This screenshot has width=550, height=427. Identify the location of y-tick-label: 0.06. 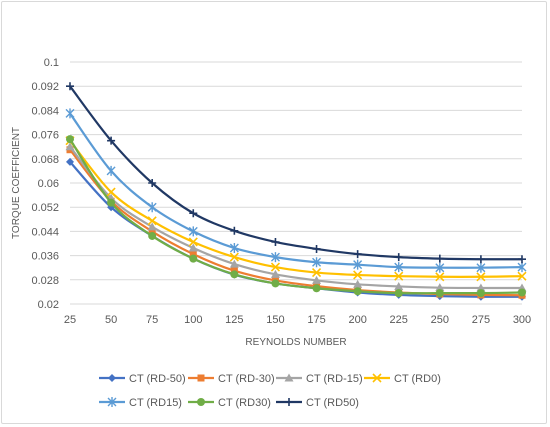
(48, 184).